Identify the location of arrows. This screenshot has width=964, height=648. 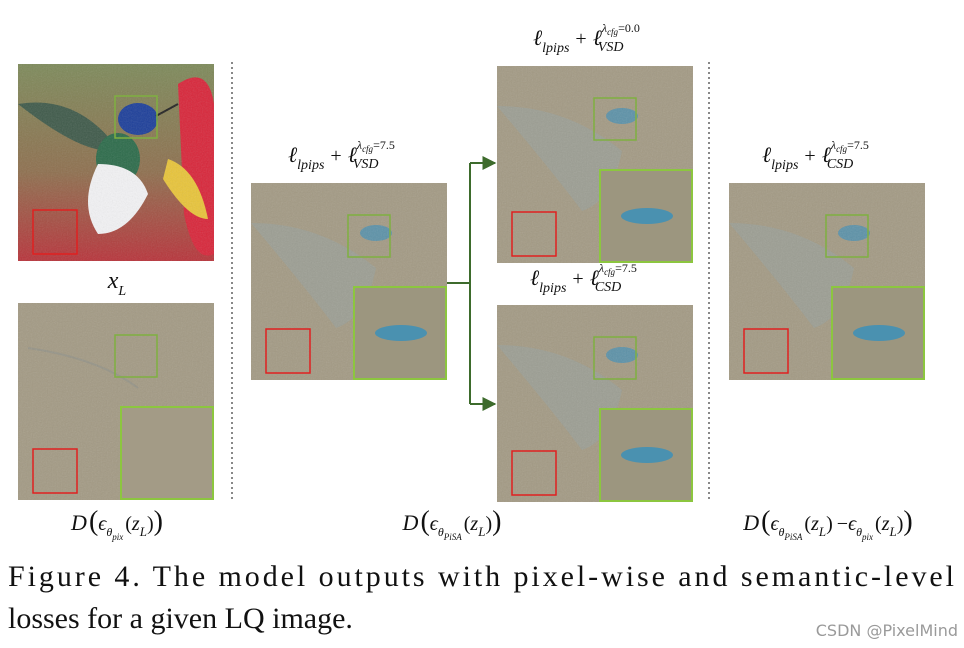
(472, 283).